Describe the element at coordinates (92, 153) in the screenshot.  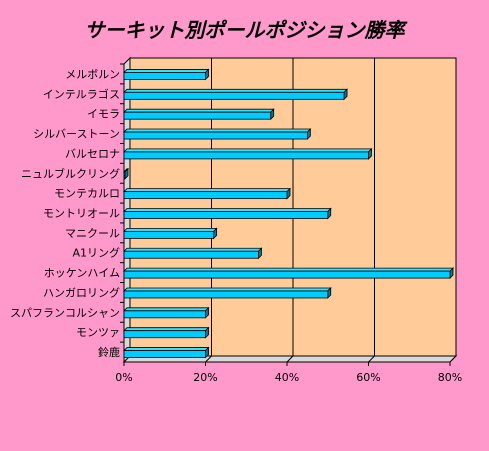
I see `category-label: バルセロナ` at that location.